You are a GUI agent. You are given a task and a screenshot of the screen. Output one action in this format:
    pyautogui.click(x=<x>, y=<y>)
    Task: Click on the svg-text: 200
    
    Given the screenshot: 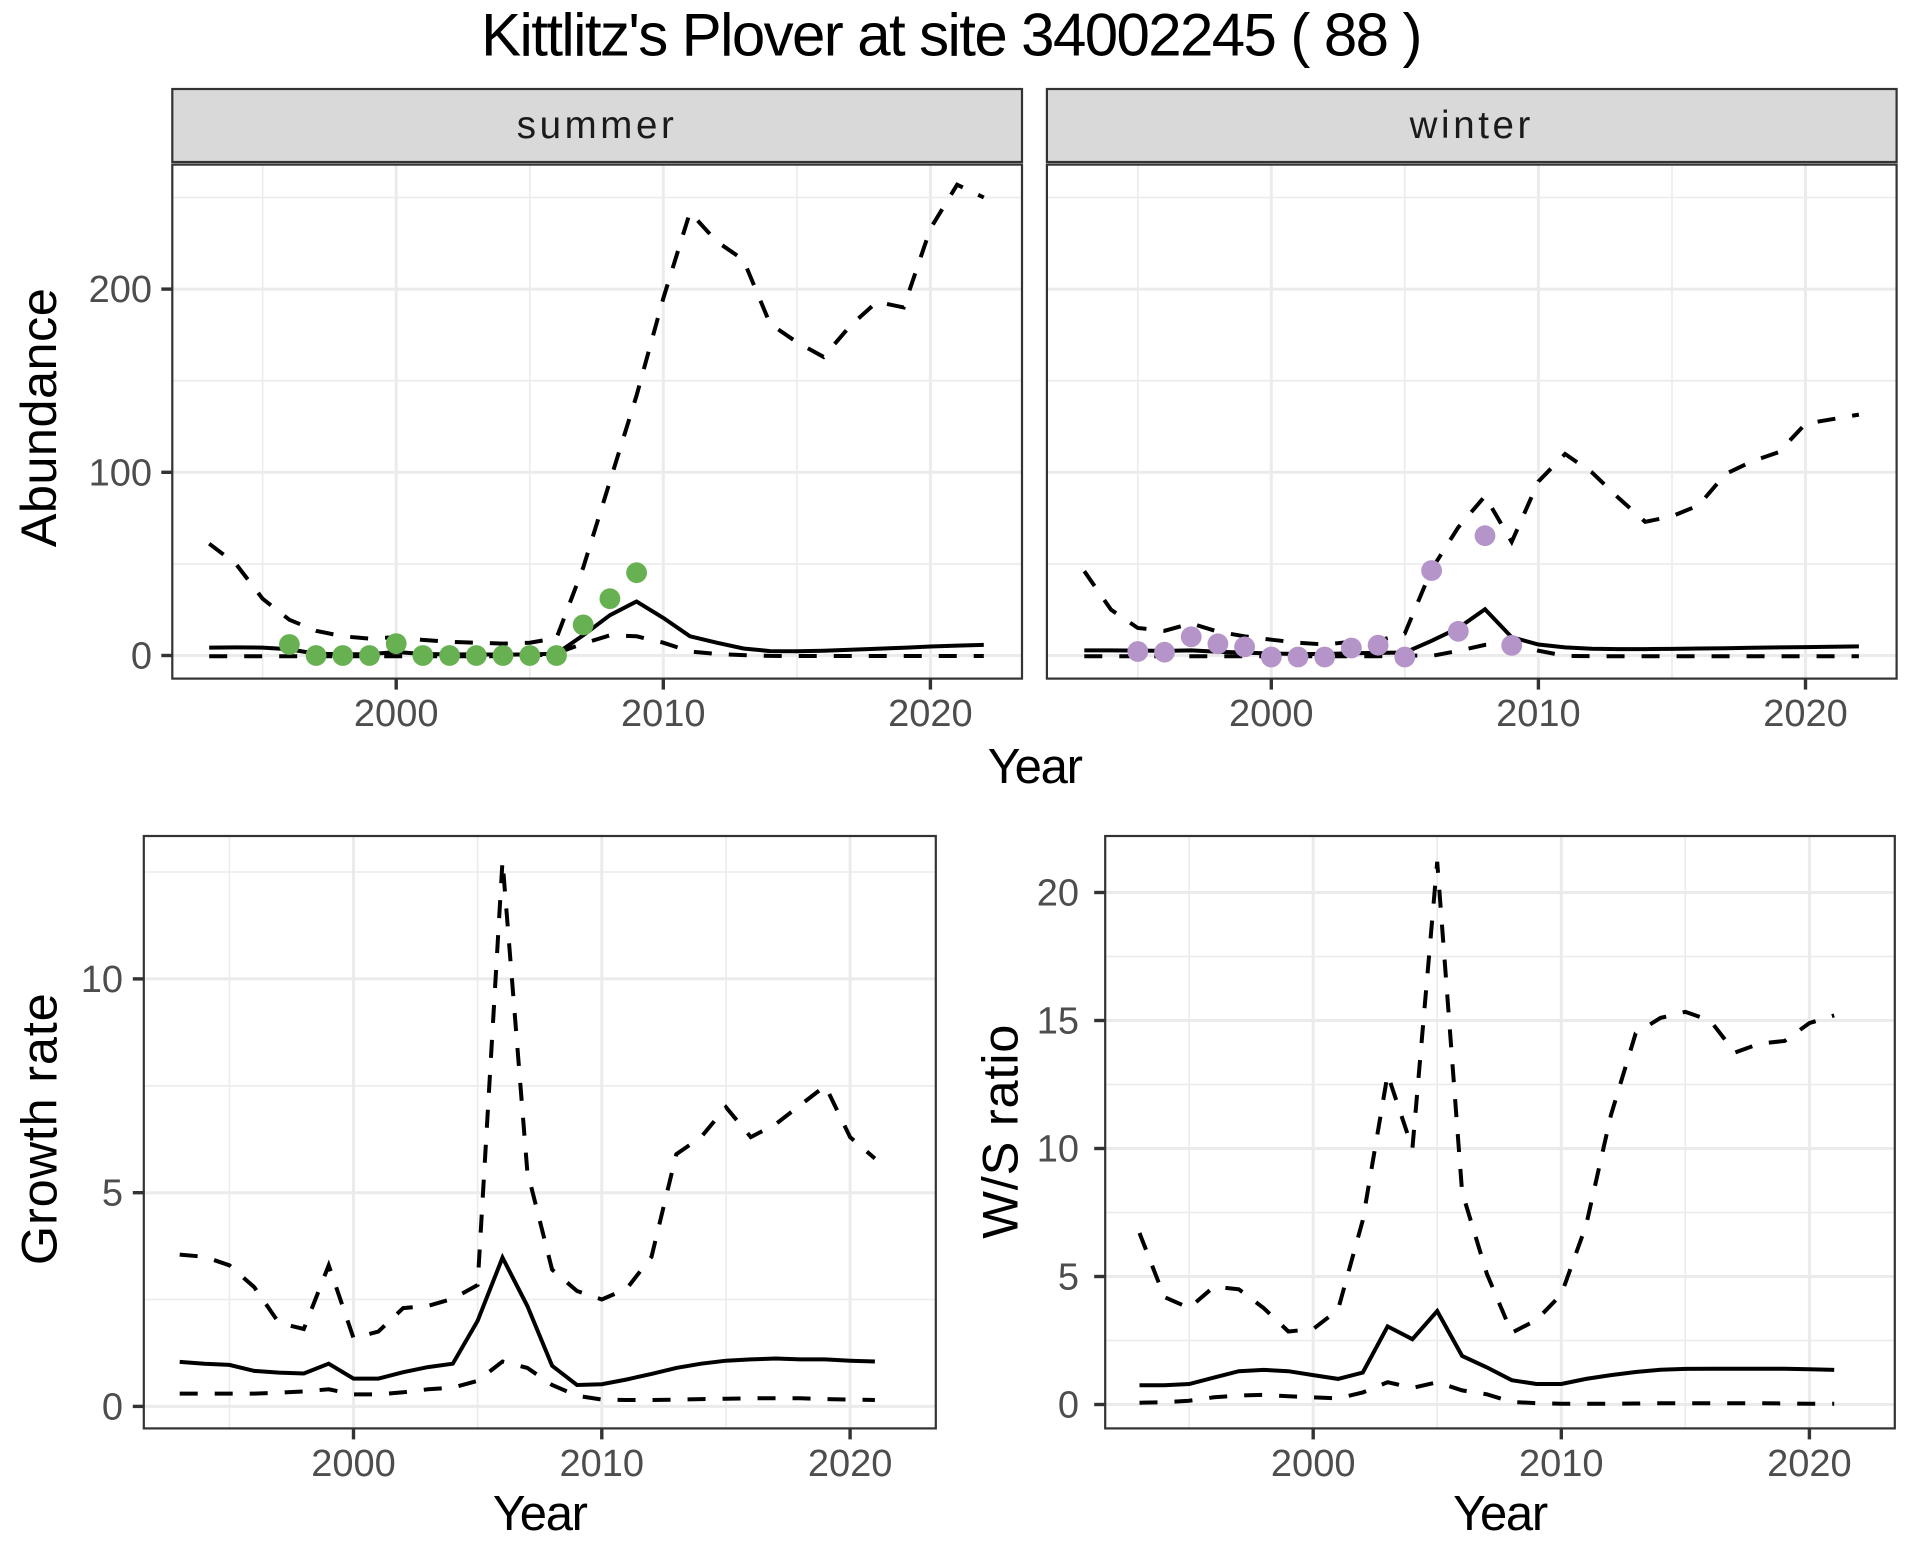 What is the action you would take?
    pyautogui.click(x=120, y=290)
    